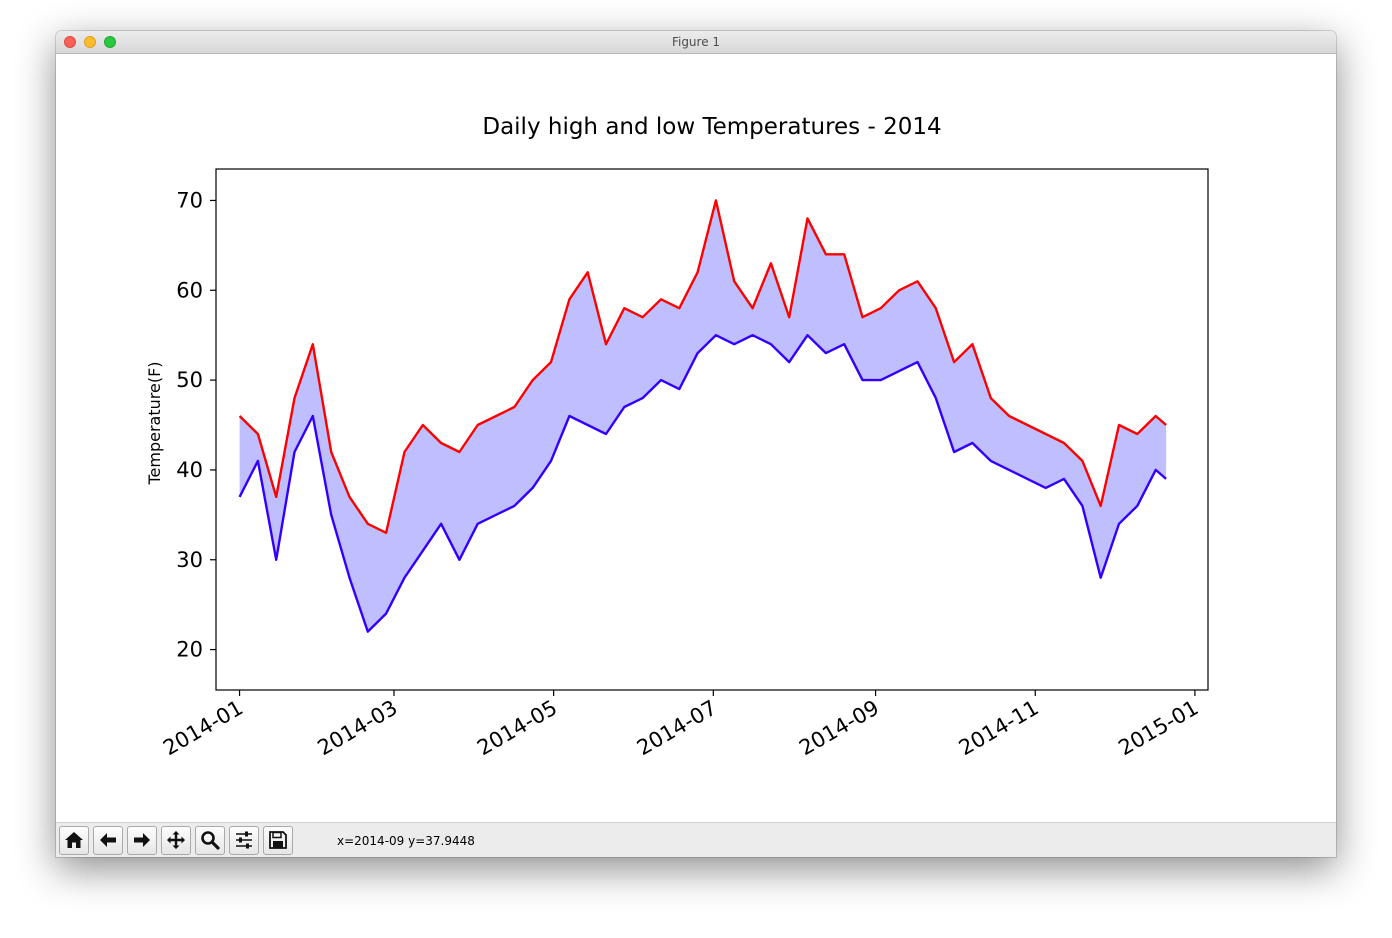 This screenshot has height=938, width=1392. I want to click on title-bar: Figure 1, so click(696, 42).